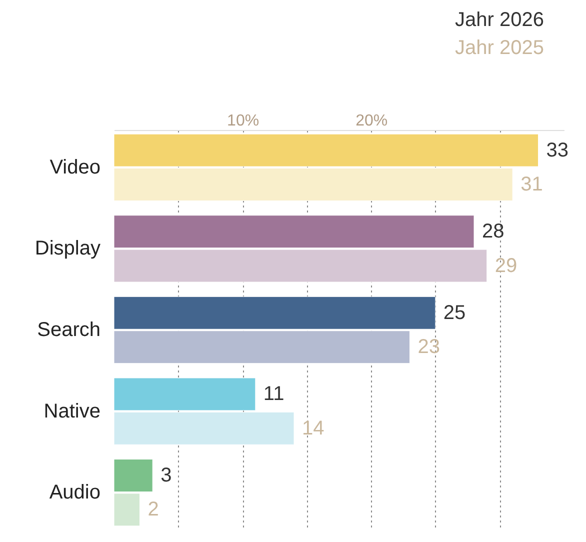 The height and width of the screenshot is (542, 586). What do you see at coordinates (531, 184) in the screenshot?
I see `data-label: 31` at bounding box center [531, 184].